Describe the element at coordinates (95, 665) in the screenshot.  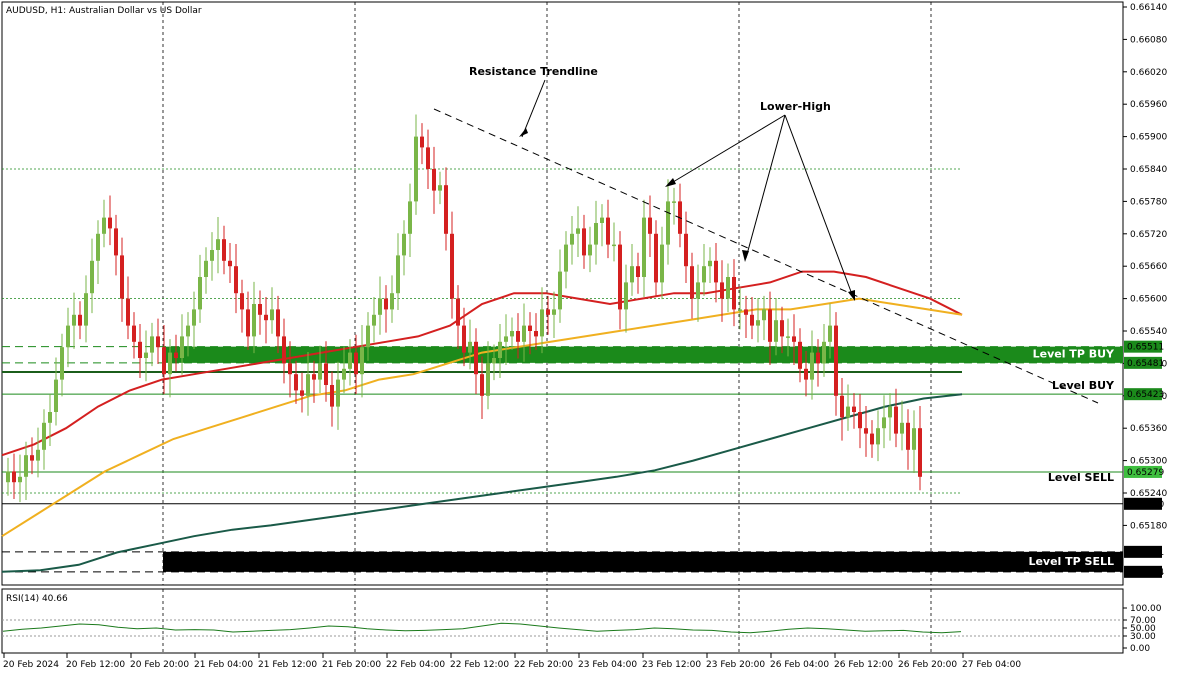
I see `x-tick-label: 20 Feb 12:00` at that location.